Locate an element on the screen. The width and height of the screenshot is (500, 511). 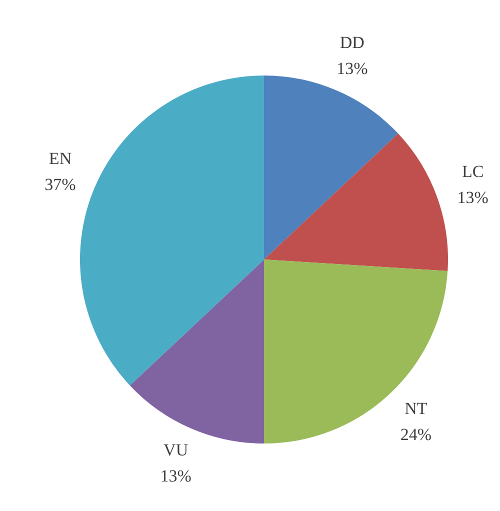
data-label: 37% is located at coordinates (60, 184).